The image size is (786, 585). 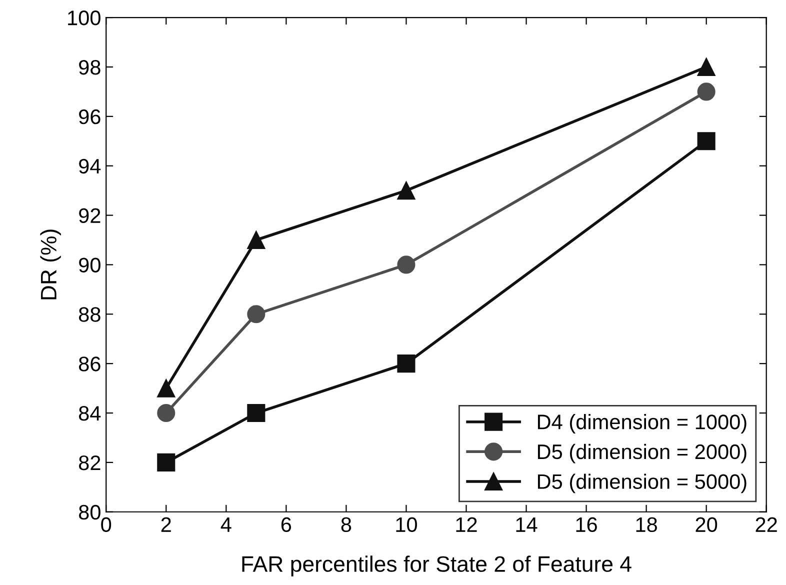 I want to click on y-tick-label: 92, so click(x=89, y=216).